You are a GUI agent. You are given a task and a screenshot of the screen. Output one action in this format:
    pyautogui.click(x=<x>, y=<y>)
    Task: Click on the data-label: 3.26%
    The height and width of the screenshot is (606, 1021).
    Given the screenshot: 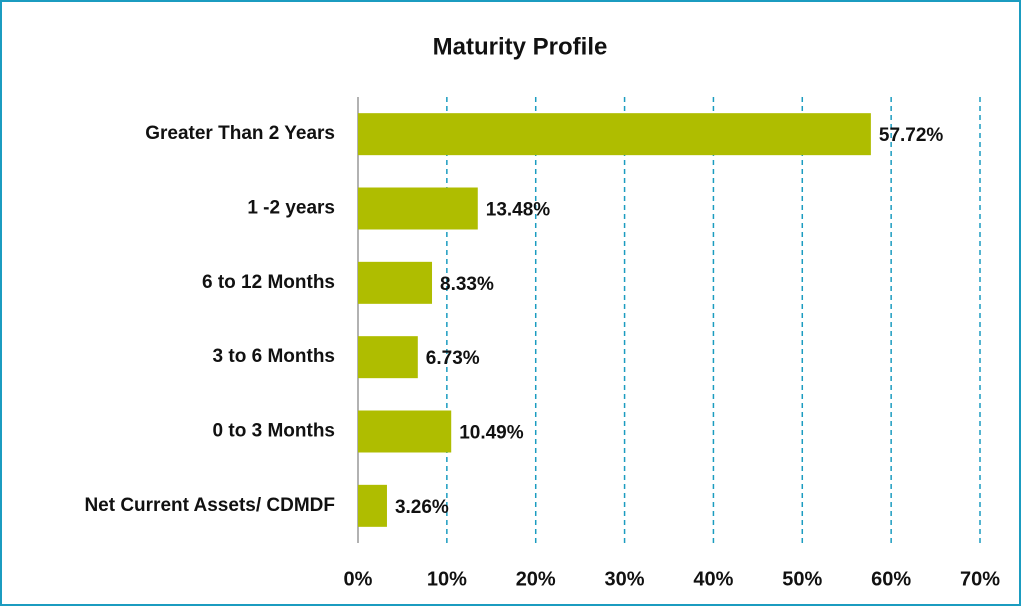 What is the action you would take?
    pyautogui.click(x=422, y=507)
    